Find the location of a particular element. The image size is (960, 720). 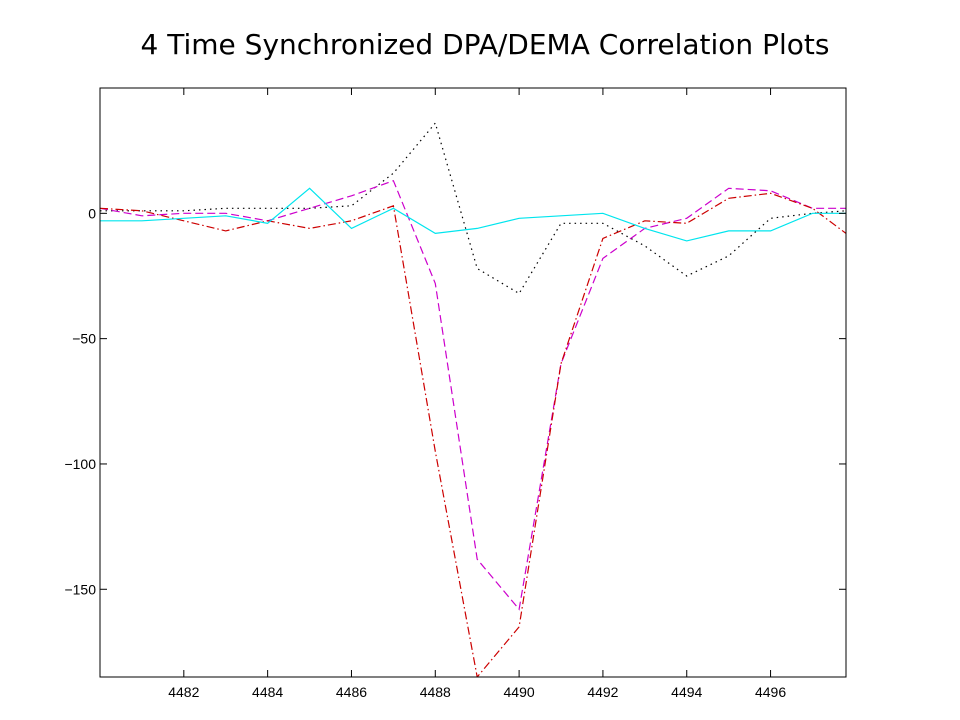

x-tick-label: 4484 is located at coordinates (267, 692).